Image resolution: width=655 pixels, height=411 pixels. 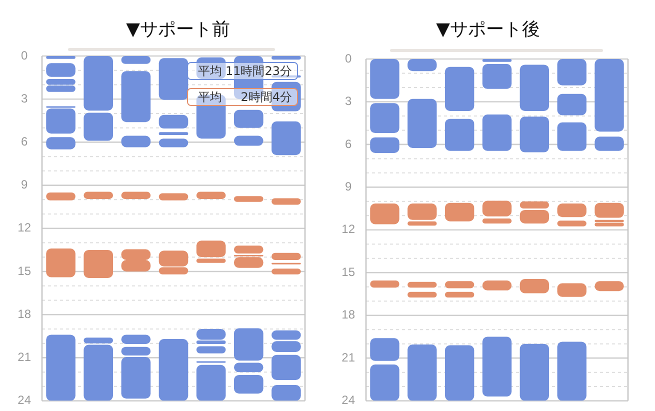 What do you see at coordinates (245, 97) in the screenshot?
I see `text: 平均 2時間4分` at bounding box center [245, 97].